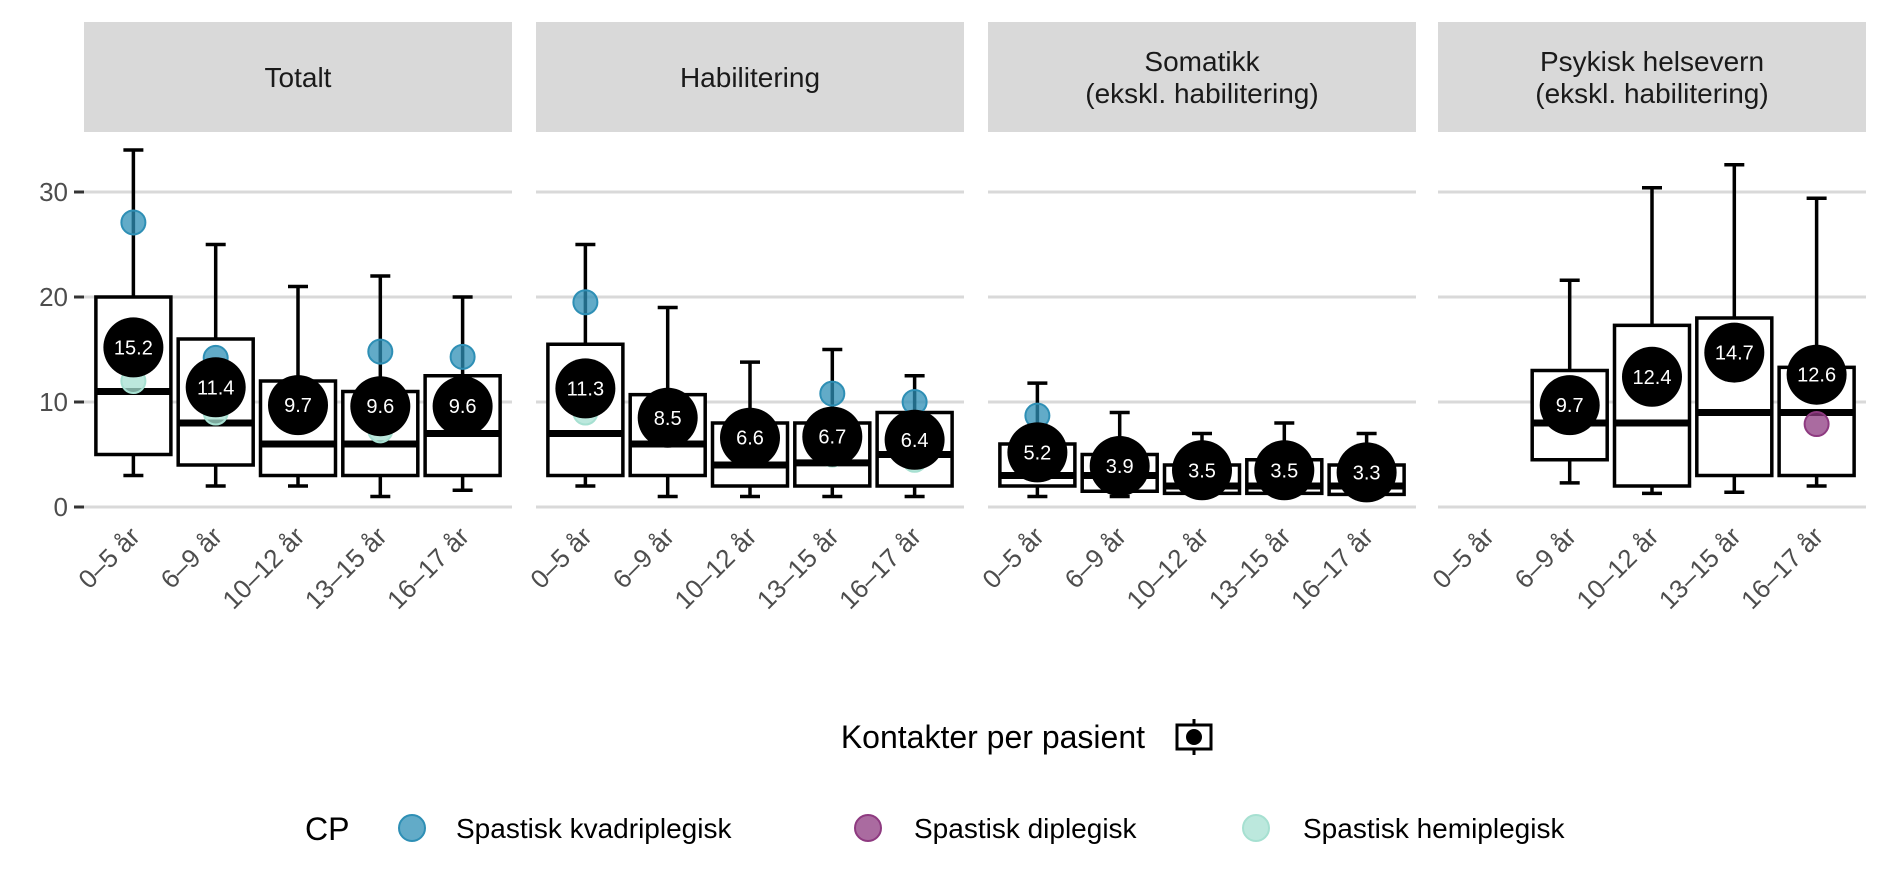  Describe the element at coordinates (327, 829) in the screenshot. I see `legend-cp-title: CP` at that location.